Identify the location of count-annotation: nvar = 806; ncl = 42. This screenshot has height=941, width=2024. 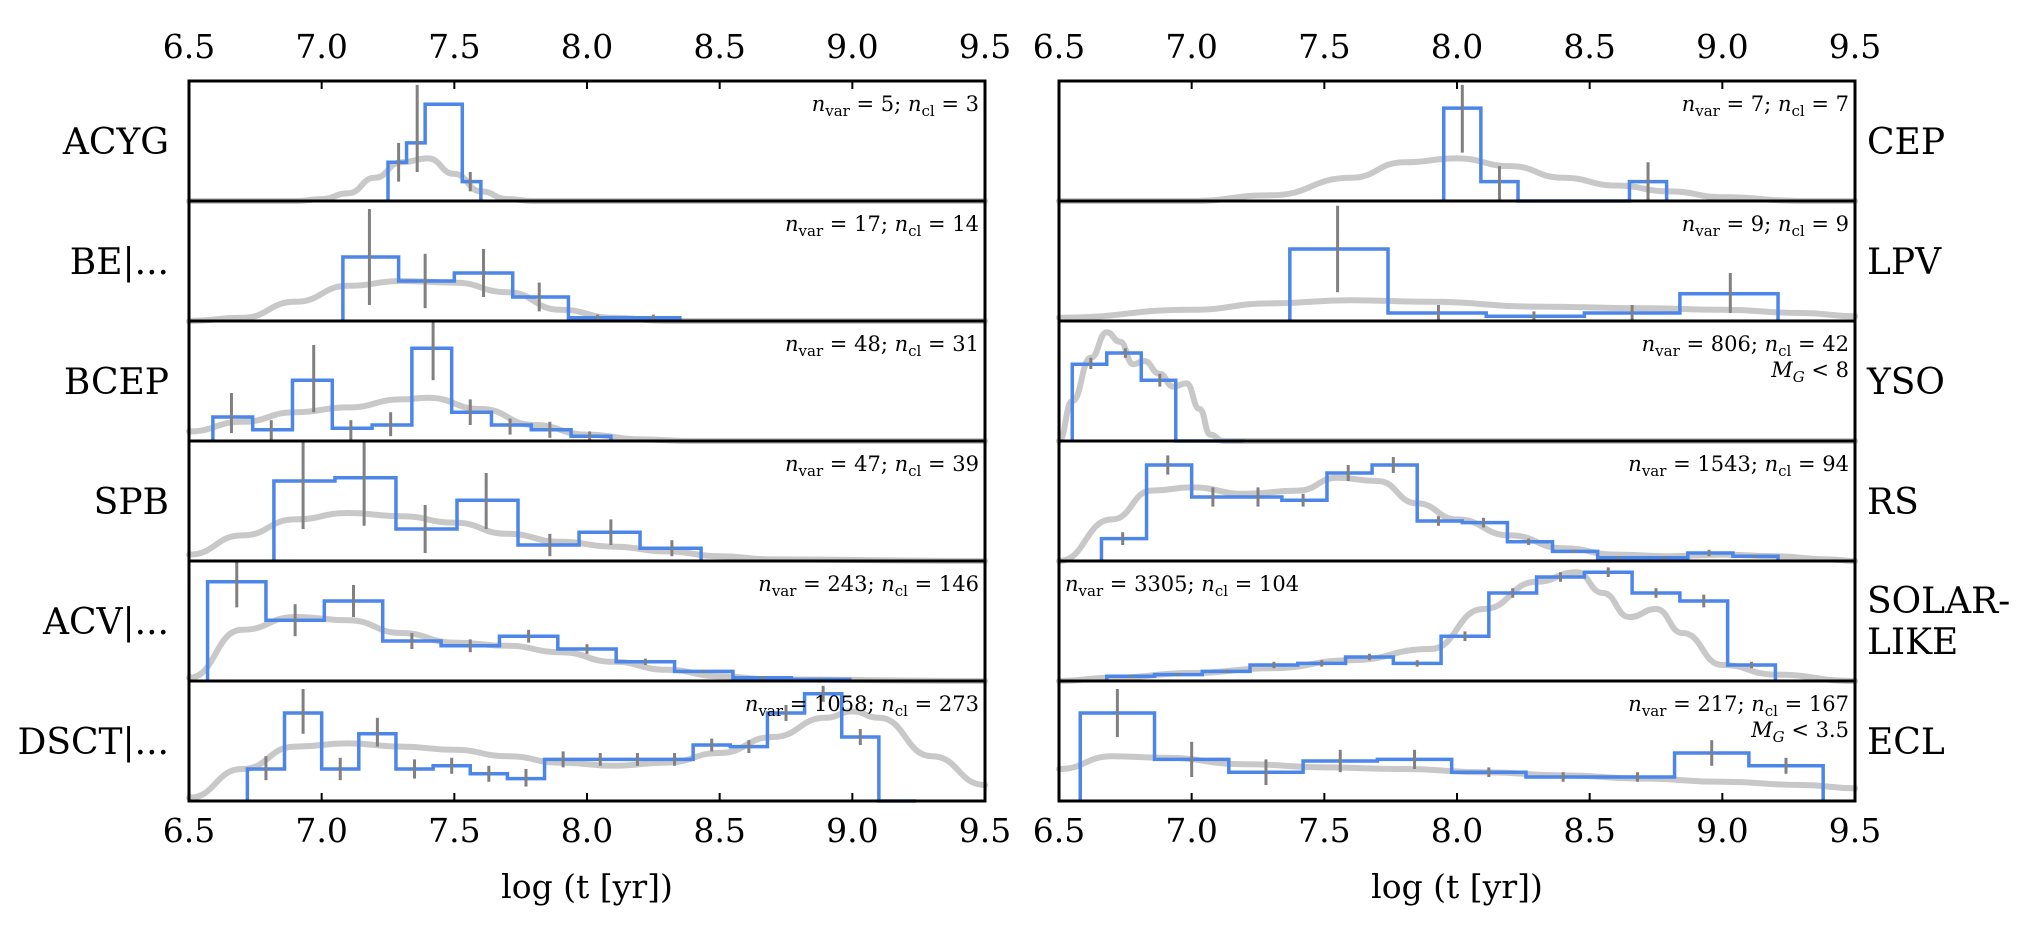
(1745, 346).